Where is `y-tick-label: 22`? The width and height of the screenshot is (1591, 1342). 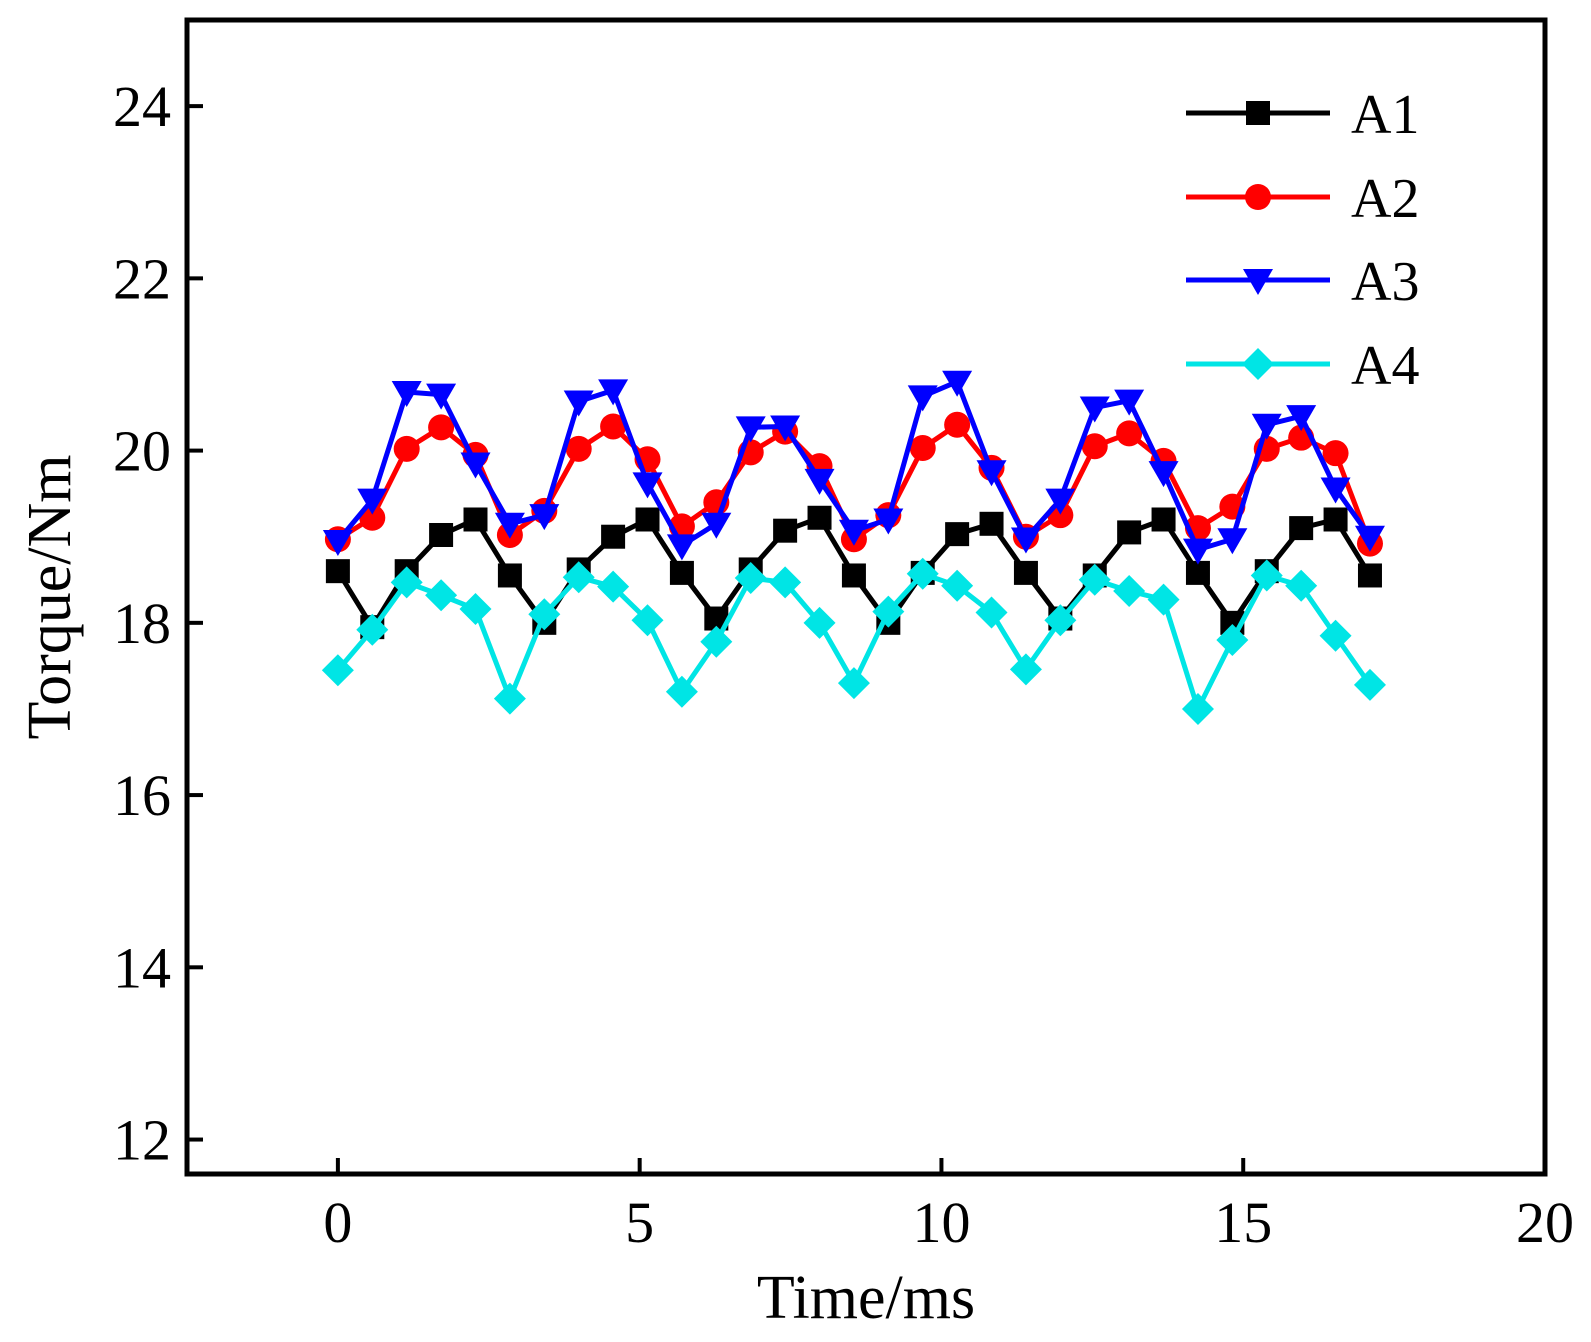 y-tick-label: 22 is located at coordinates (142, 278).